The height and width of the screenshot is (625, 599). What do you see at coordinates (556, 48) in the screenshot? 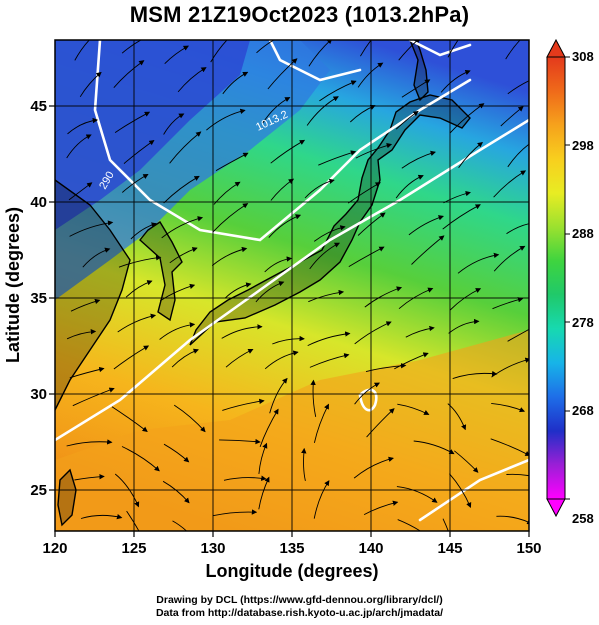
I see `colorbar-top-arrow` at bounding box center [556, 48].